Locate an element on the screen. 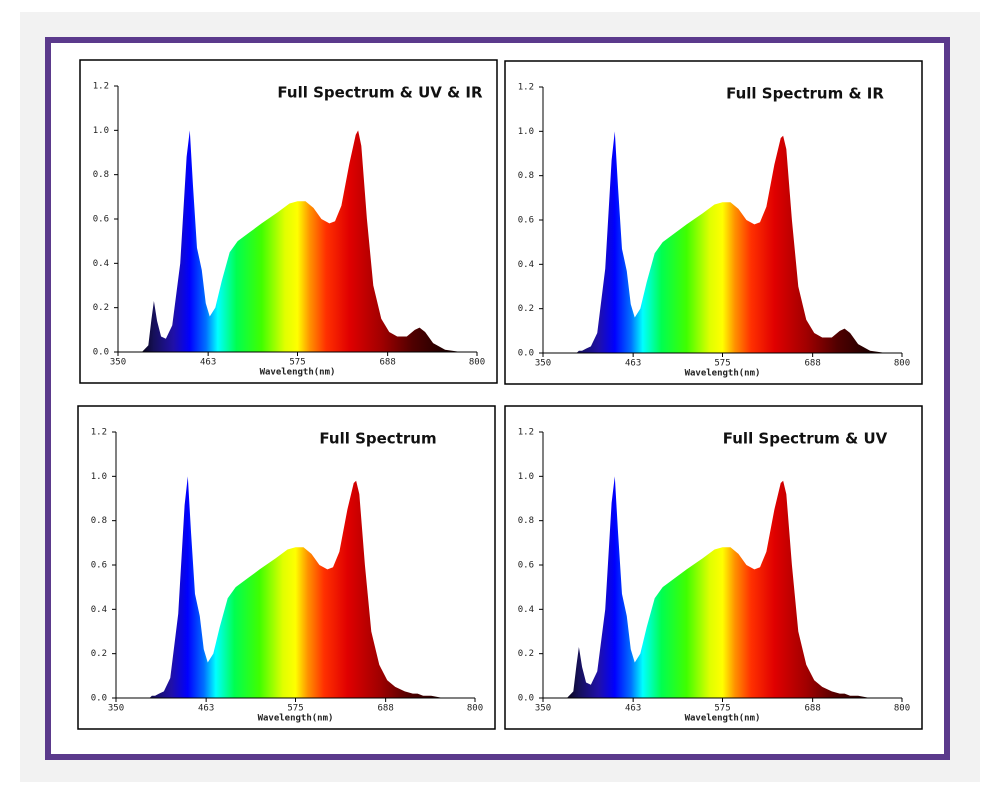 The image size is (1000, 800). chart-title: Full Spectrum & UV is located at coordinates (805, 439).